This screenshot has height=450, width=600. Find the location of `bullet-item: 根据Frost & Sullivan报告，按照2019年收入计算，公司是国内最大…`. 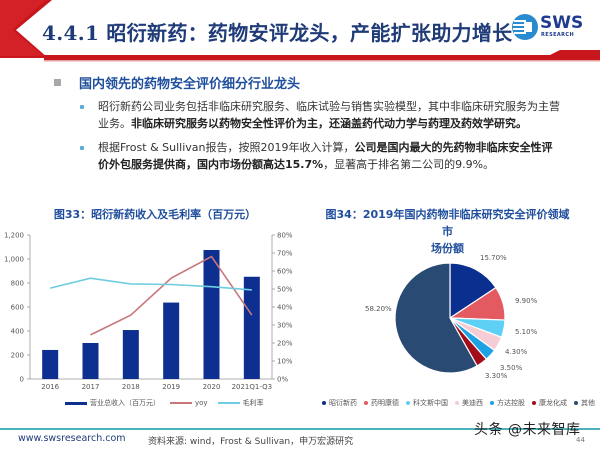

bullet-item: 根据Frost & Sullivan报告，按照2019年收入计算，公司是国内最大… is located at coordinates (320, 156).